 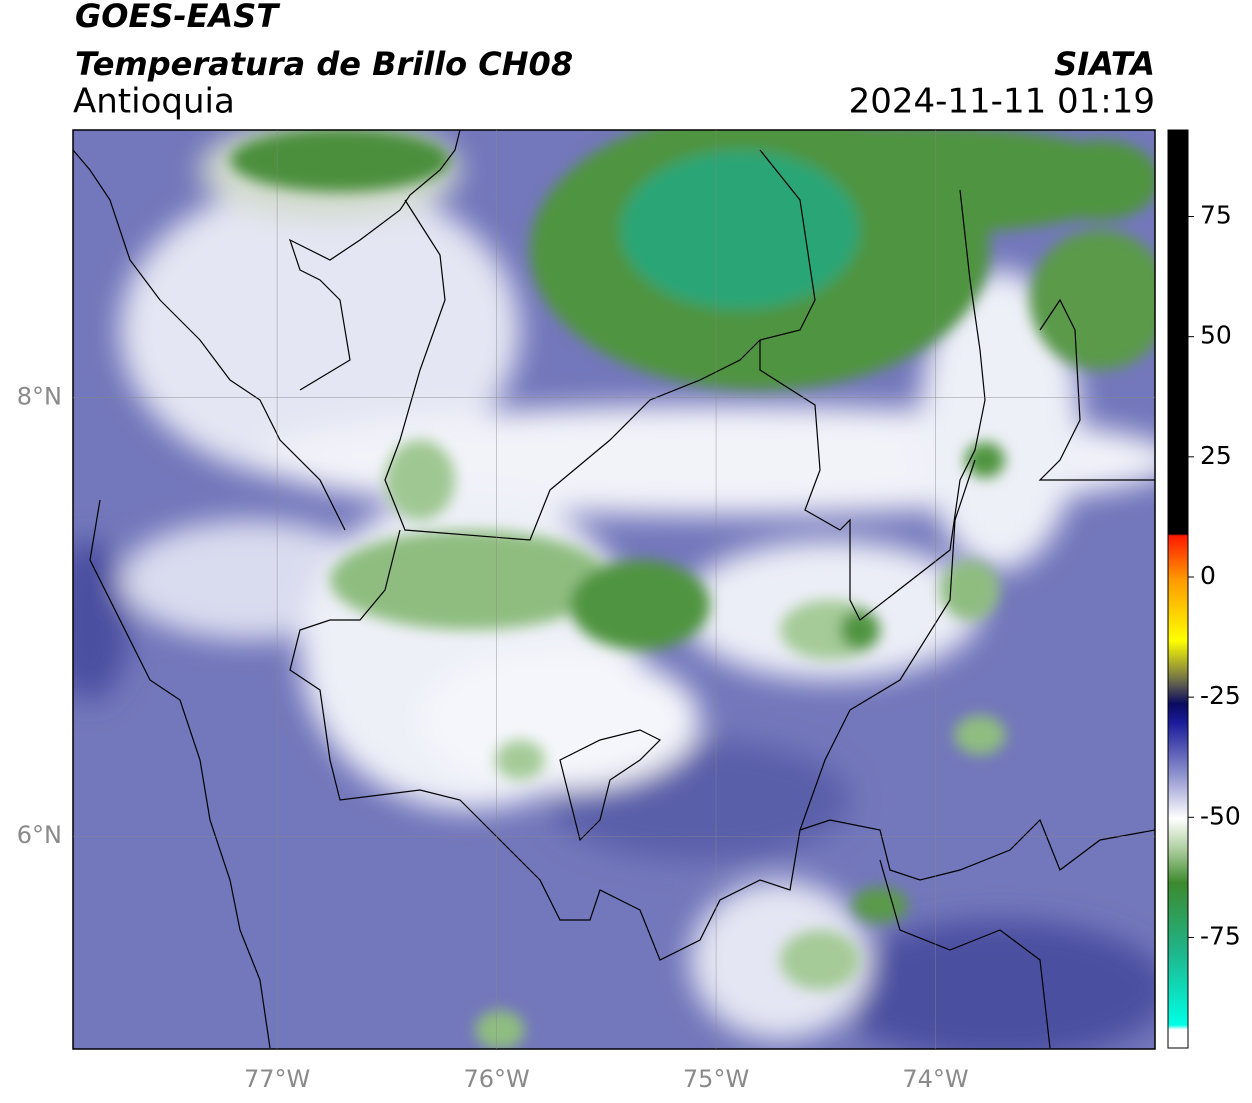 I want to click on colorbar-tick-label: 0, so click(x=1208, y=575).